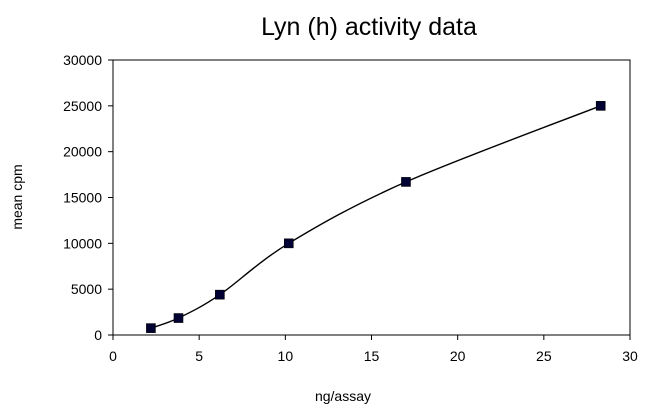 The height and width of the screenshot is (420, 650). I want to click on y-tick-label: 20000, so click(82, 152).